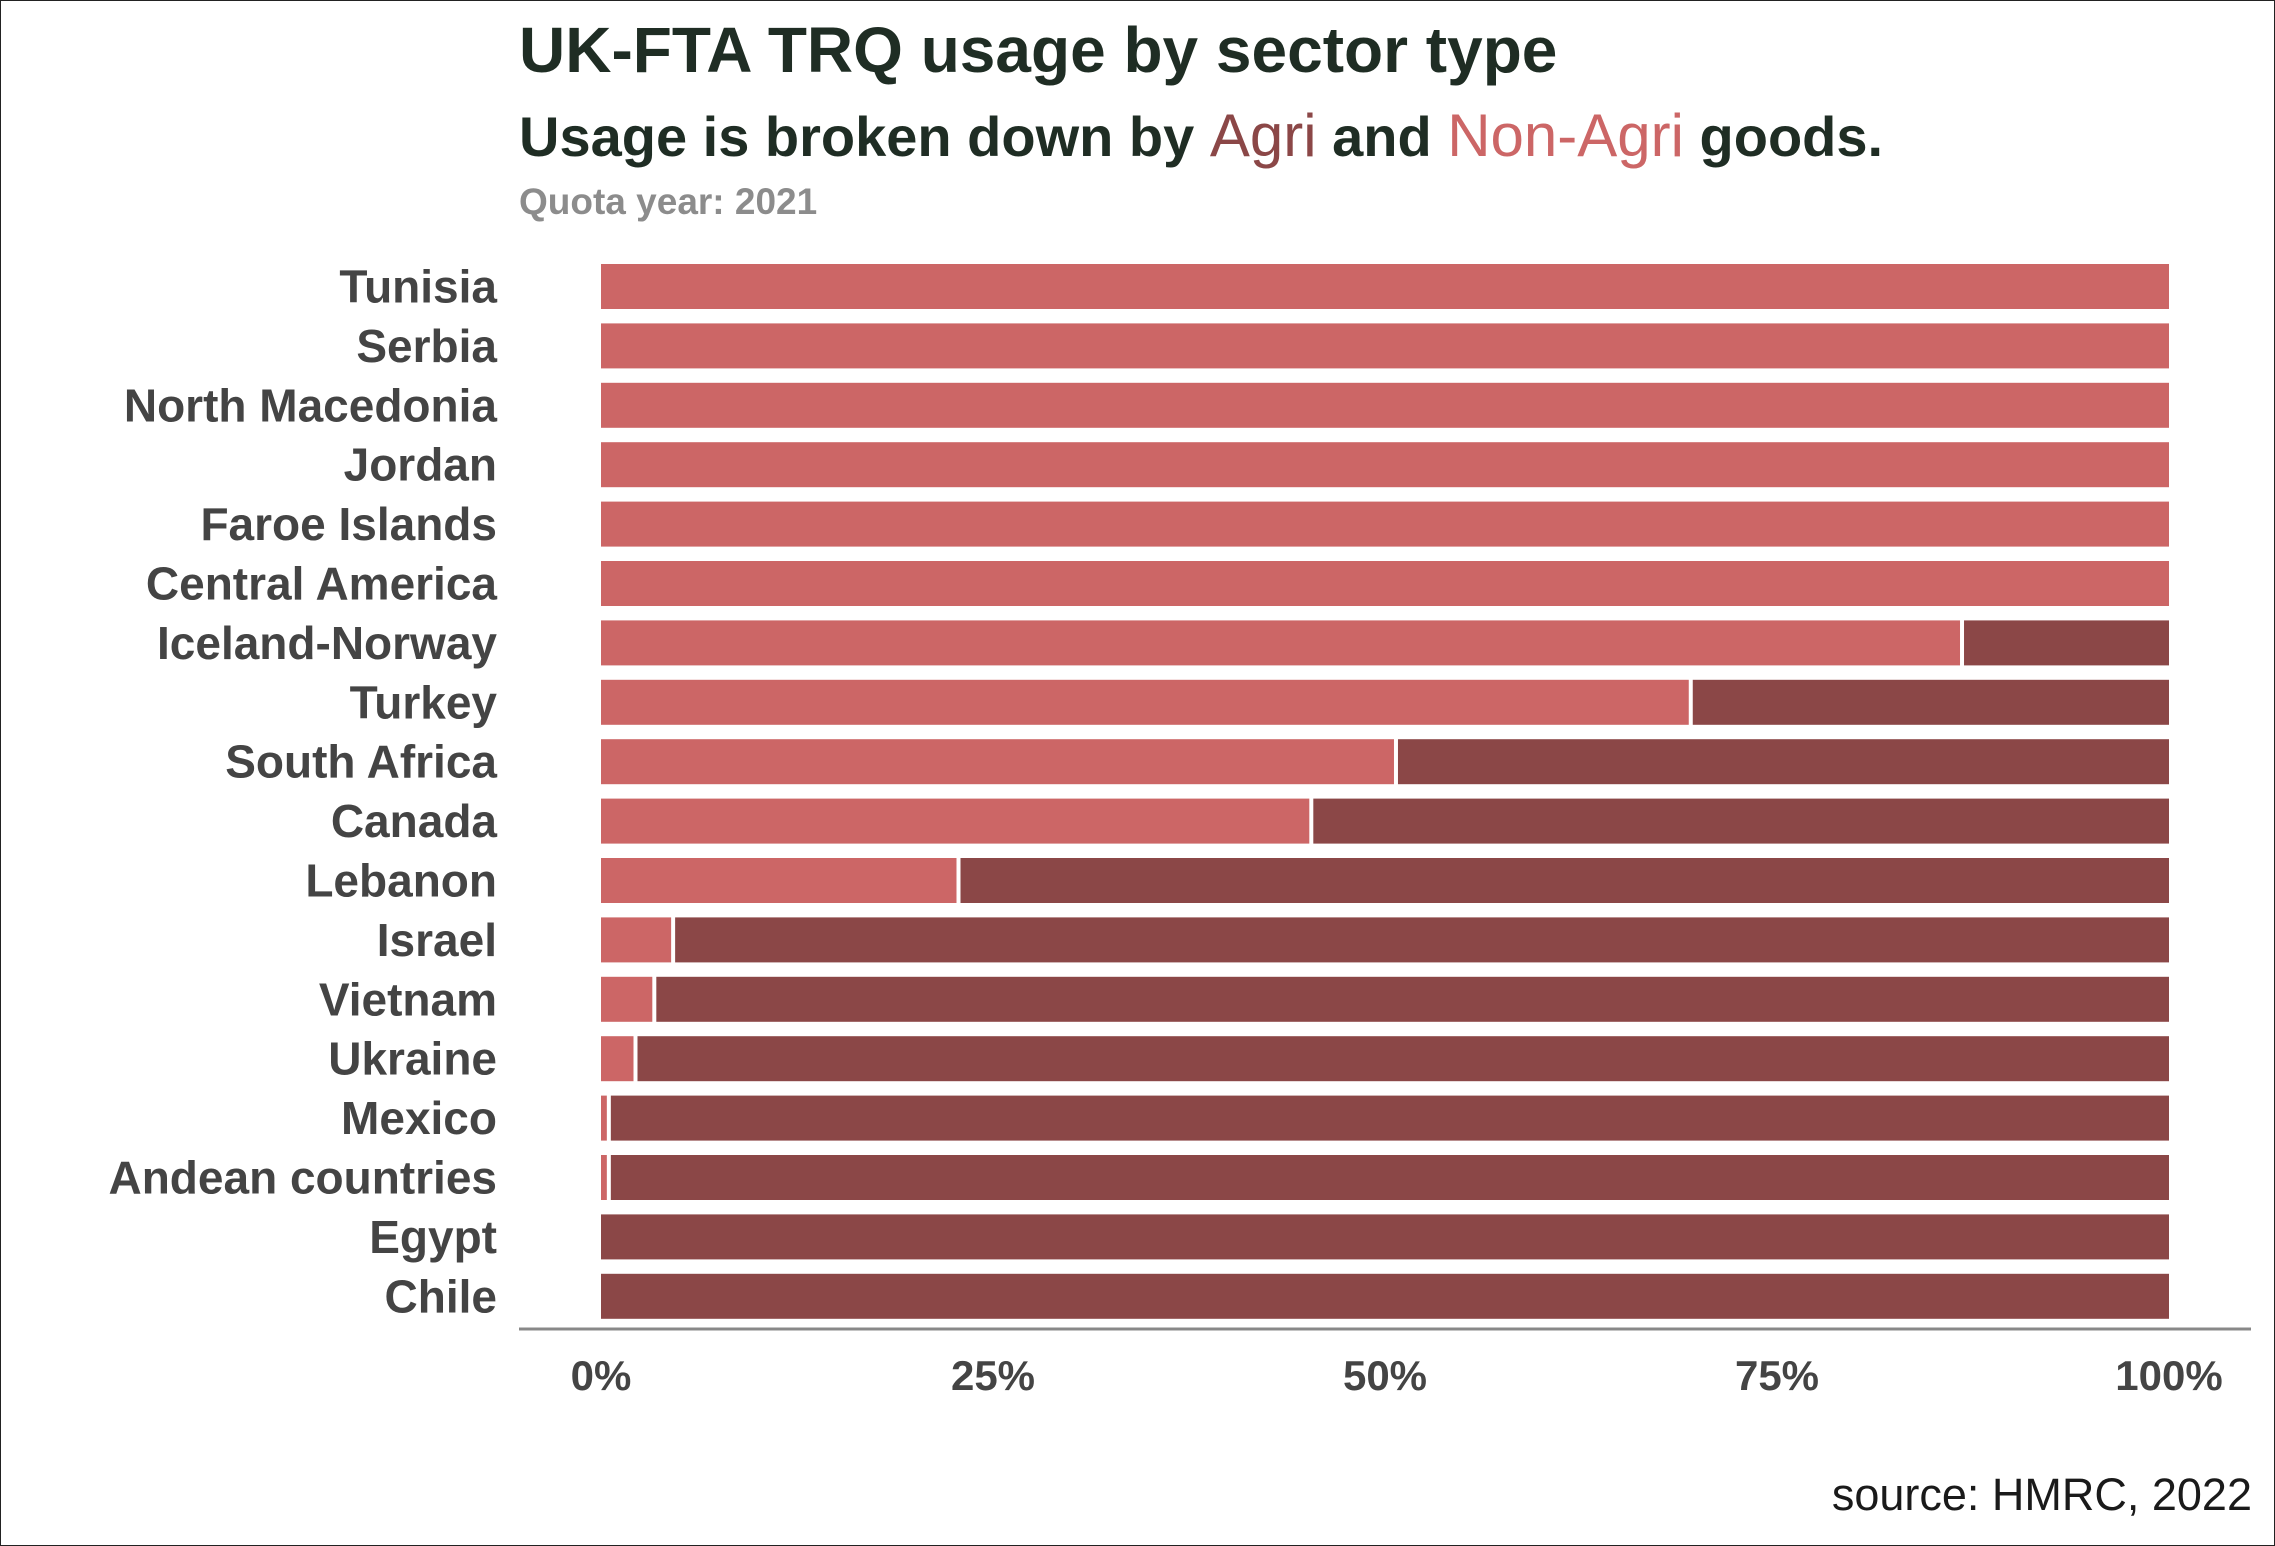  I want to click on x-tick-label: 100%, so click(2168, 1375).